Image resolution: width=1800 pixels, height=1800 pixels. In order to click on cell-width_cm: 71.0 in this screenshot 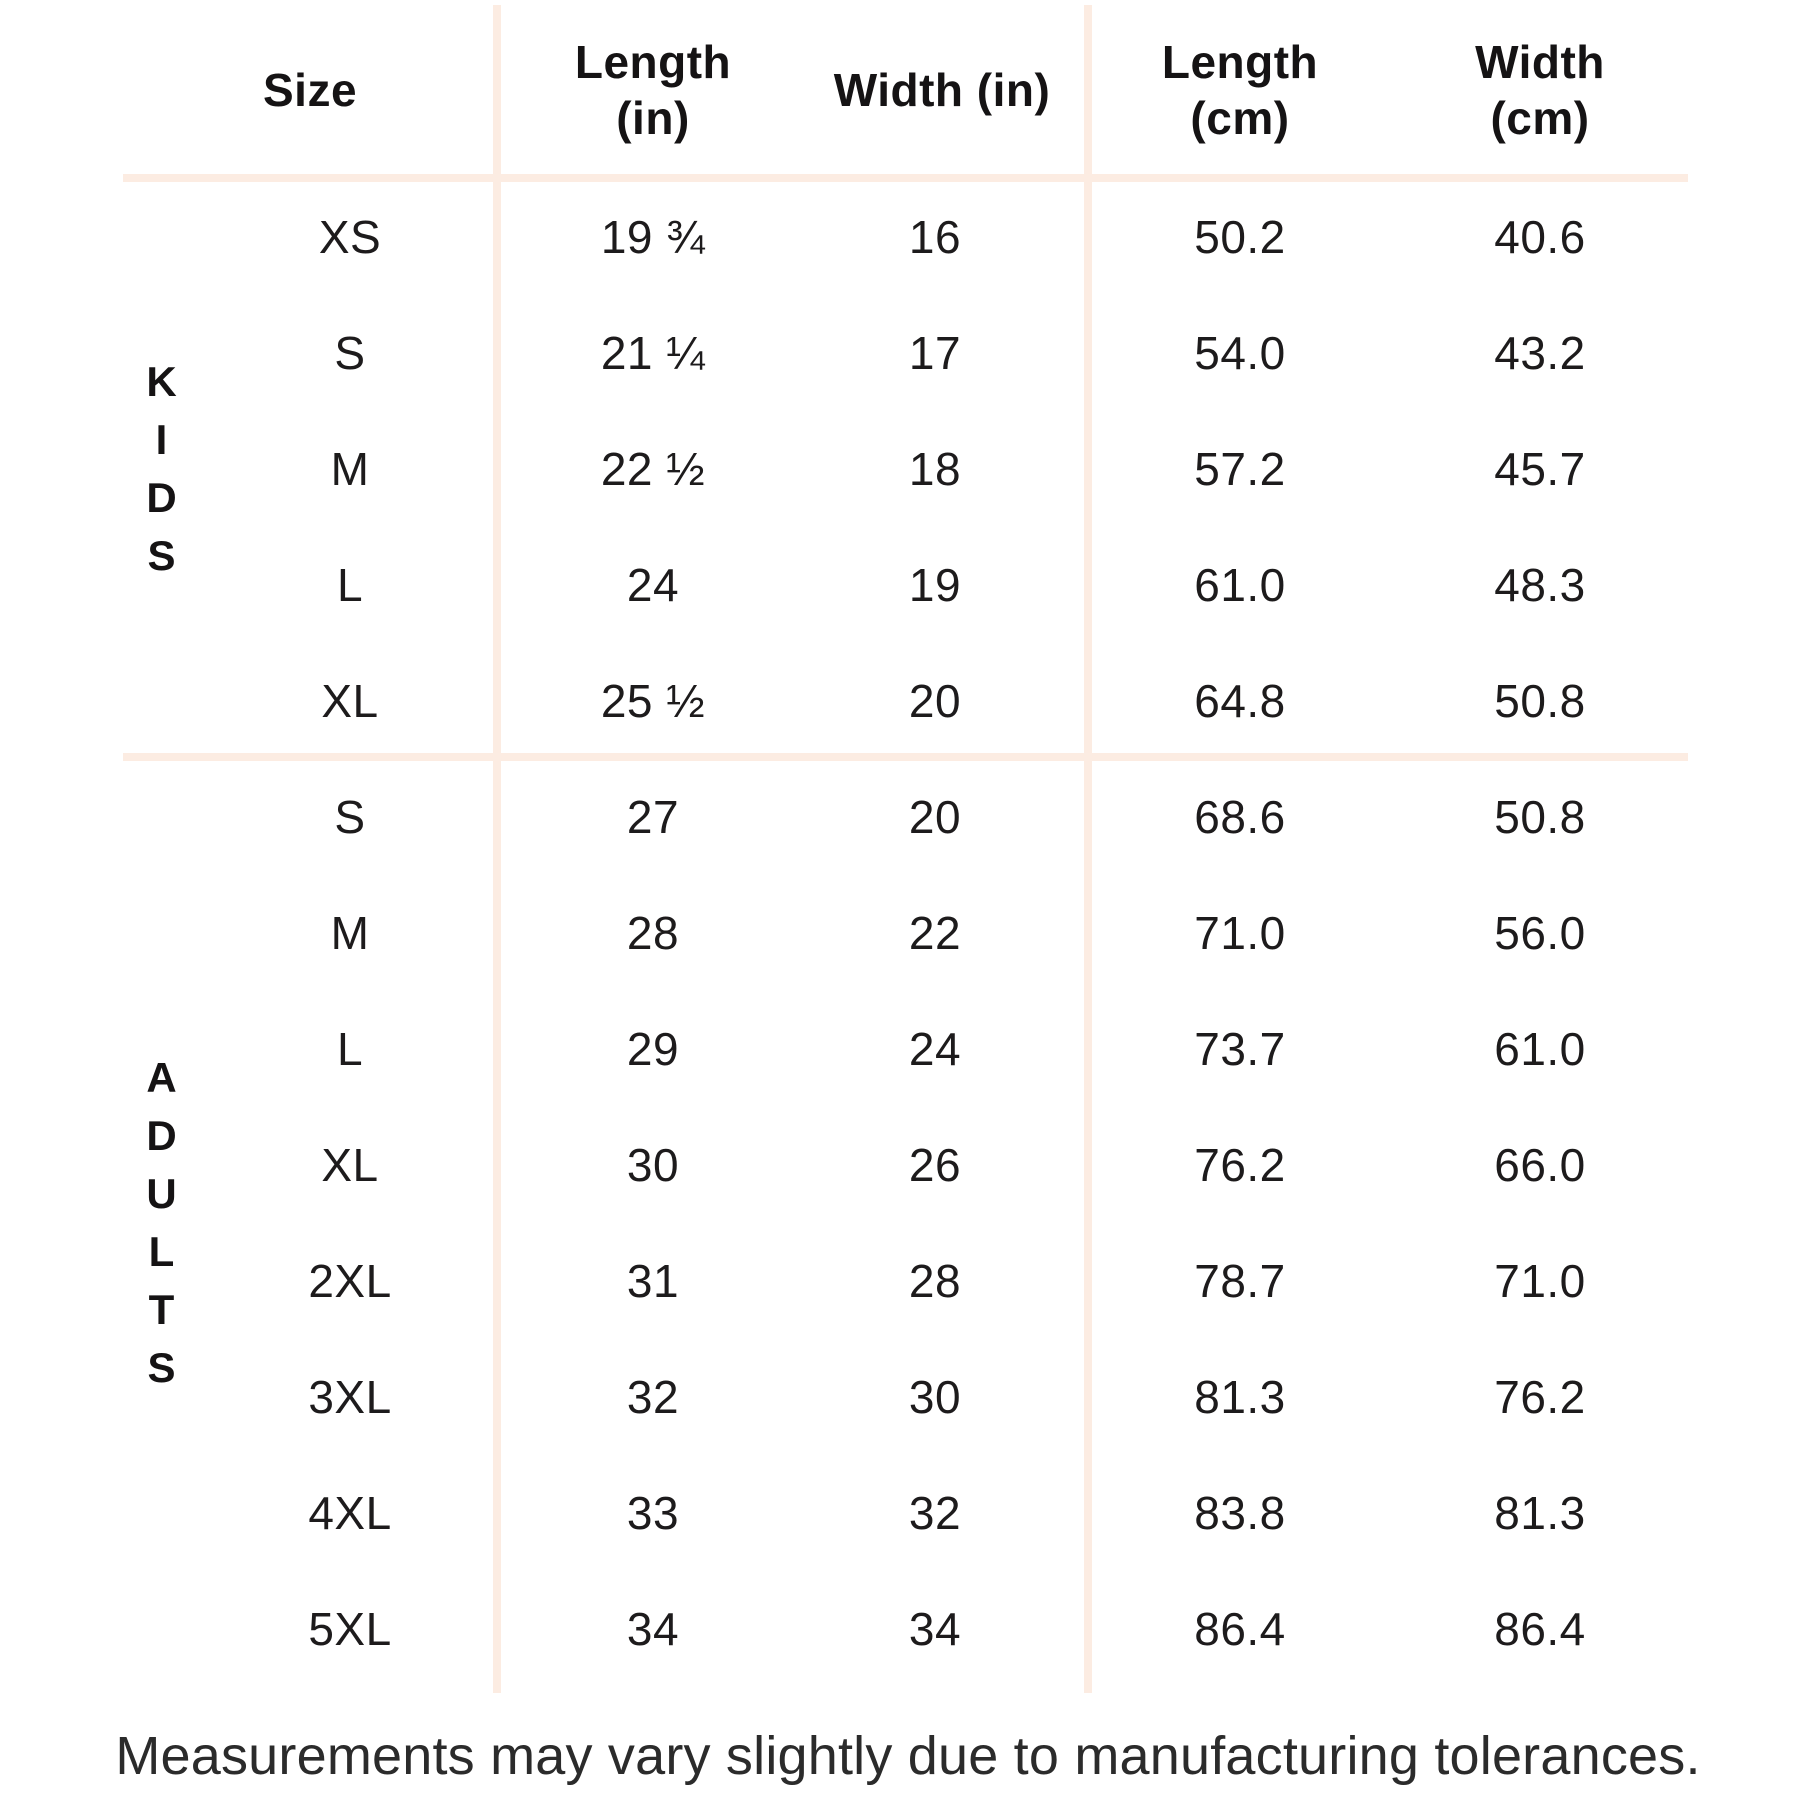, I will do `click(1540, 1281)`.